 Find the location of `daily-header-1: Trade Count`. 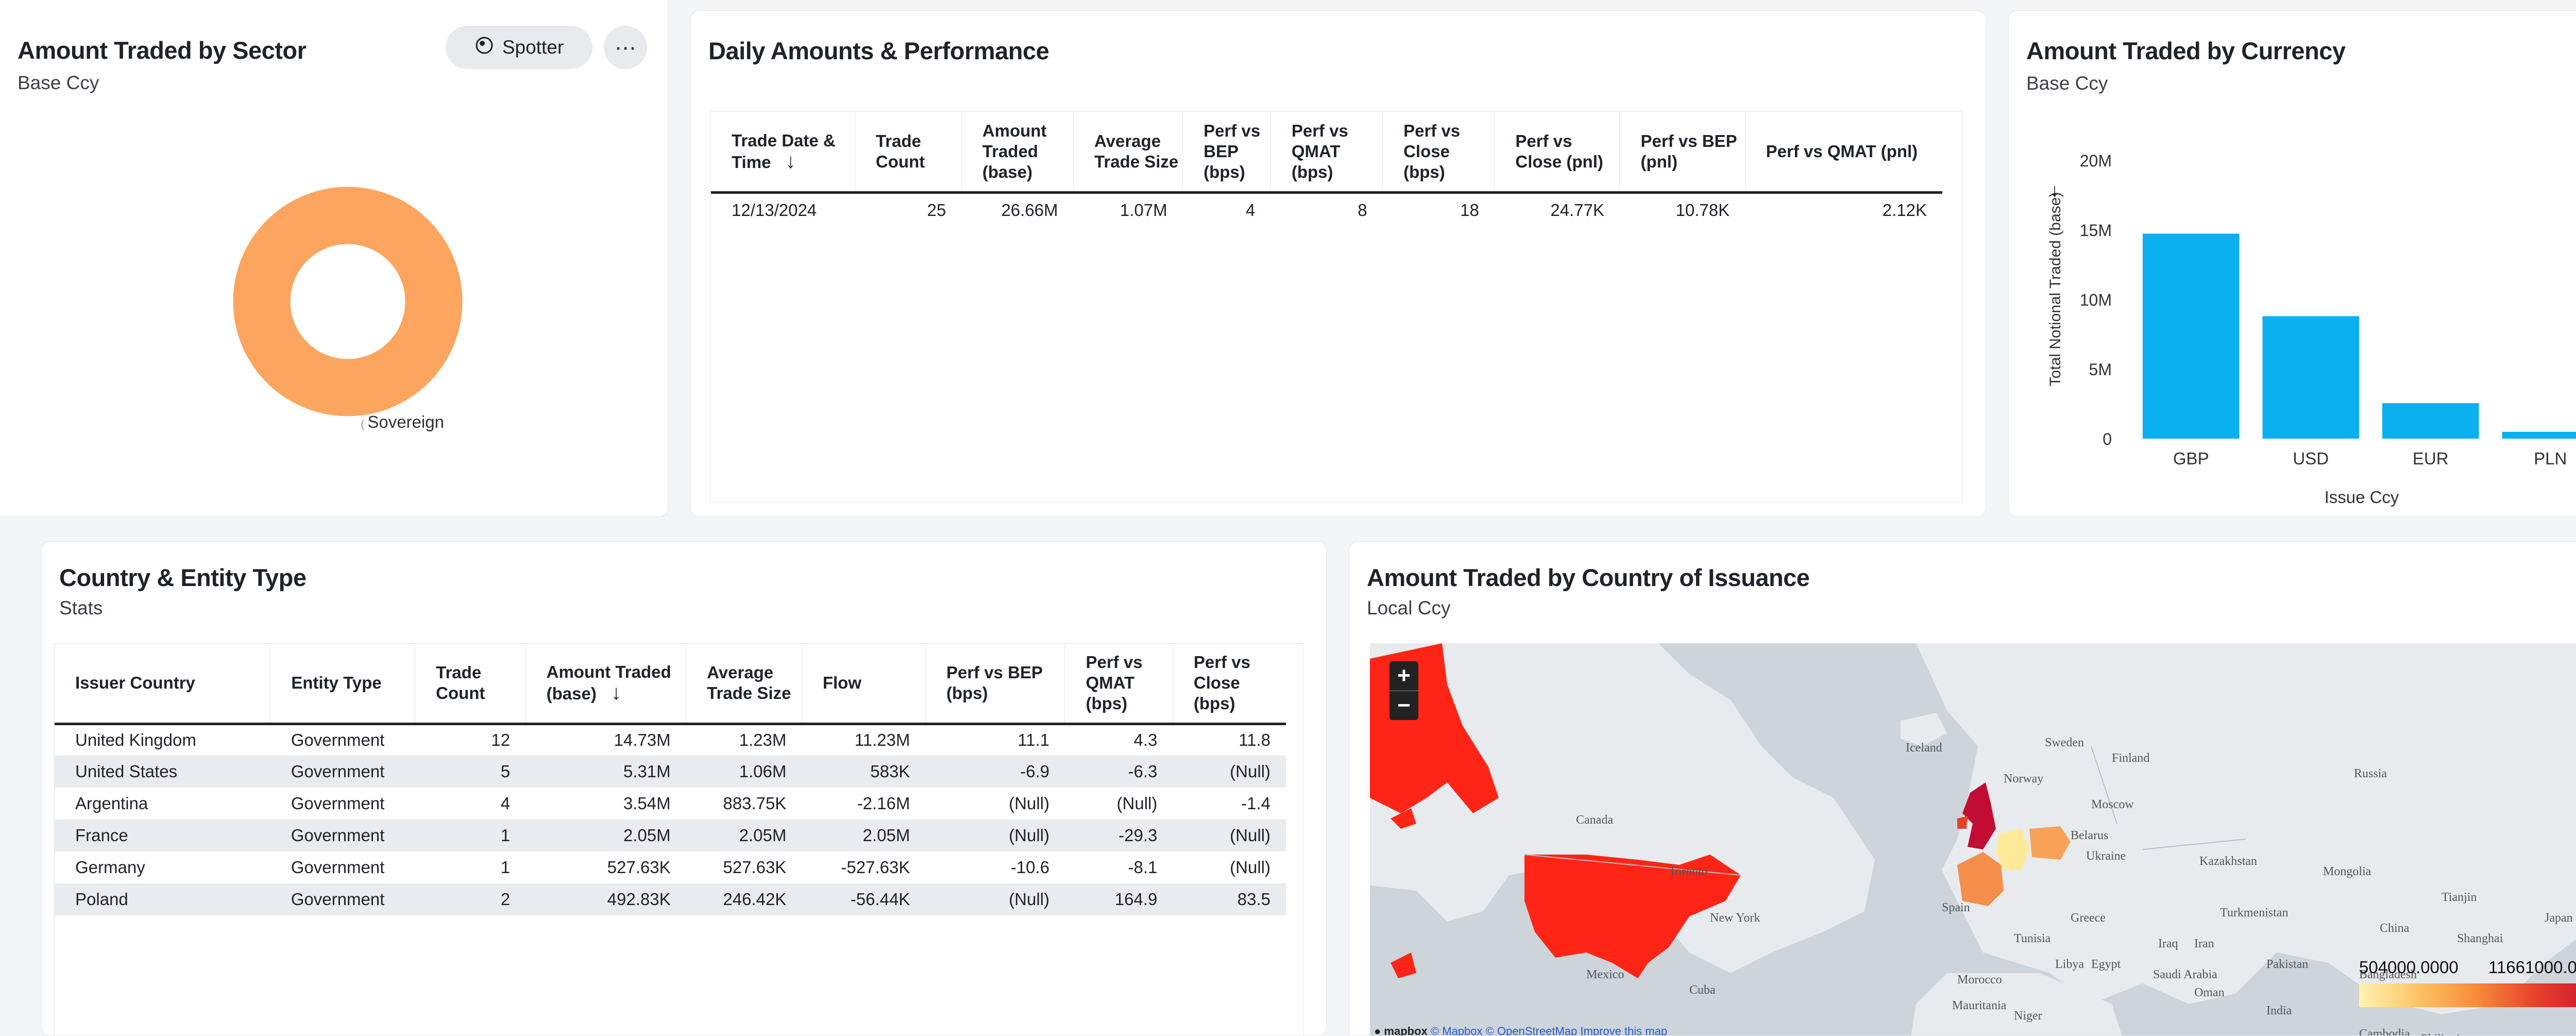

daily-header-1: Trade Count is located at coordinates (908, 152).